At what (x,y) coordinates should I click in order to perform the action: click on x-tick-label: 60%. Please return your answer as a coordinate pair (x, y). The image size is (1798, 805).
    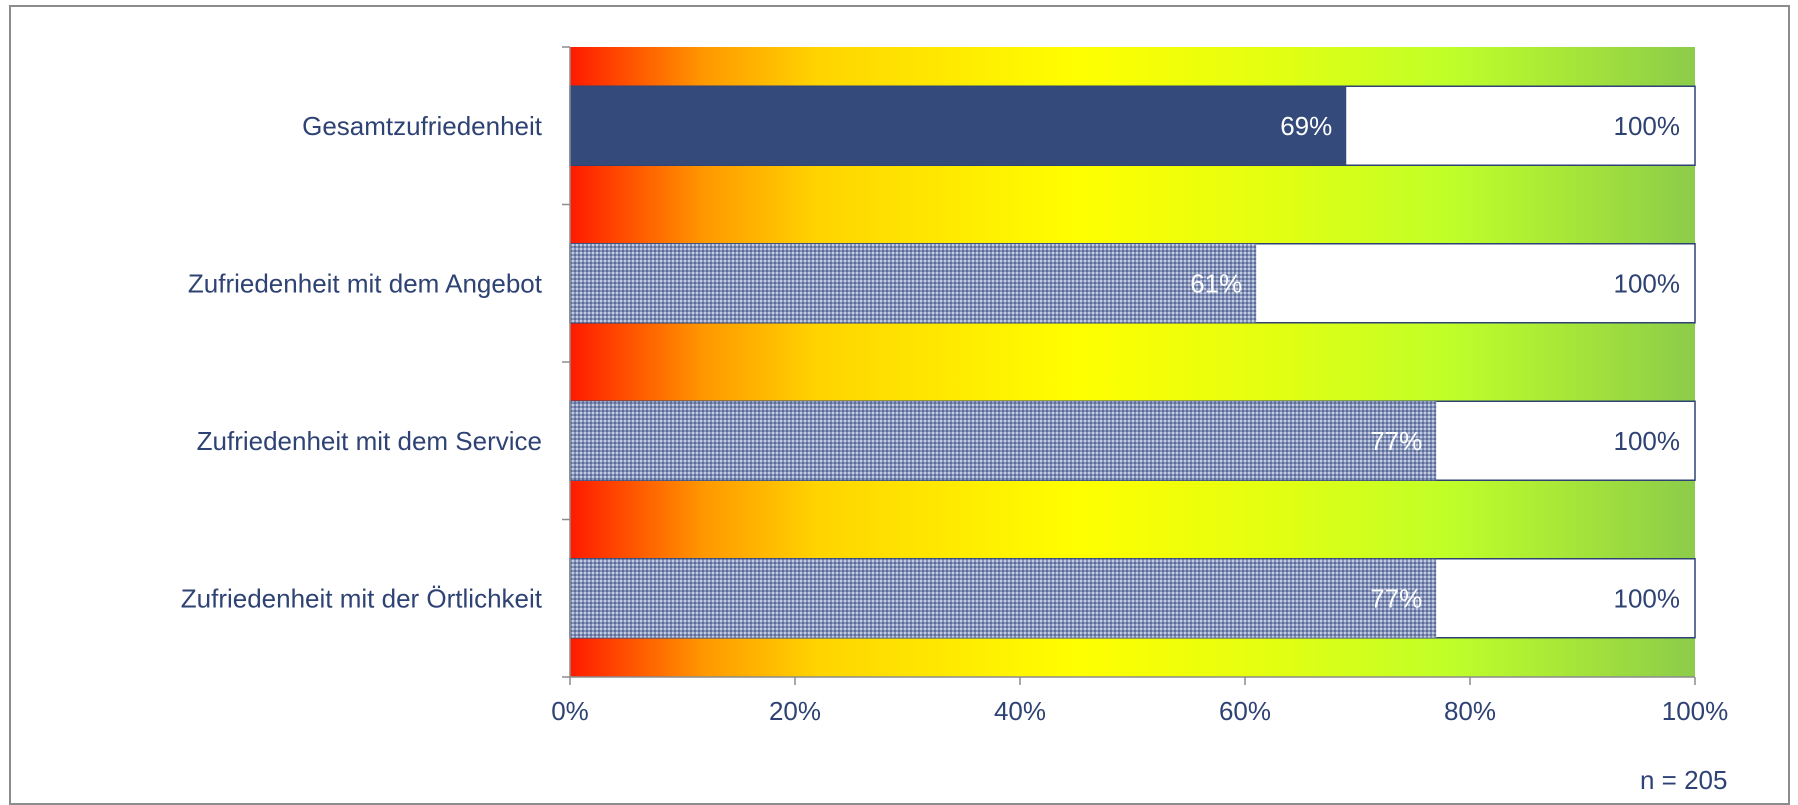
    Looking at the image, I should click on (1245, 711).